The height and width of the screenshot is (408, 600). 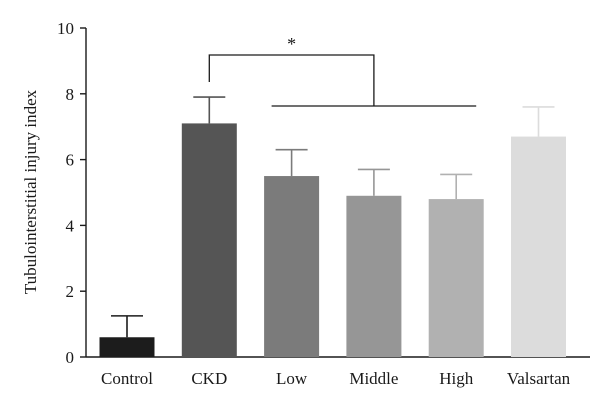 What do you see at coordinates (70, 94) in the screenshot?
I see `y-tick-label: 8` at bounding box center [70, 94].